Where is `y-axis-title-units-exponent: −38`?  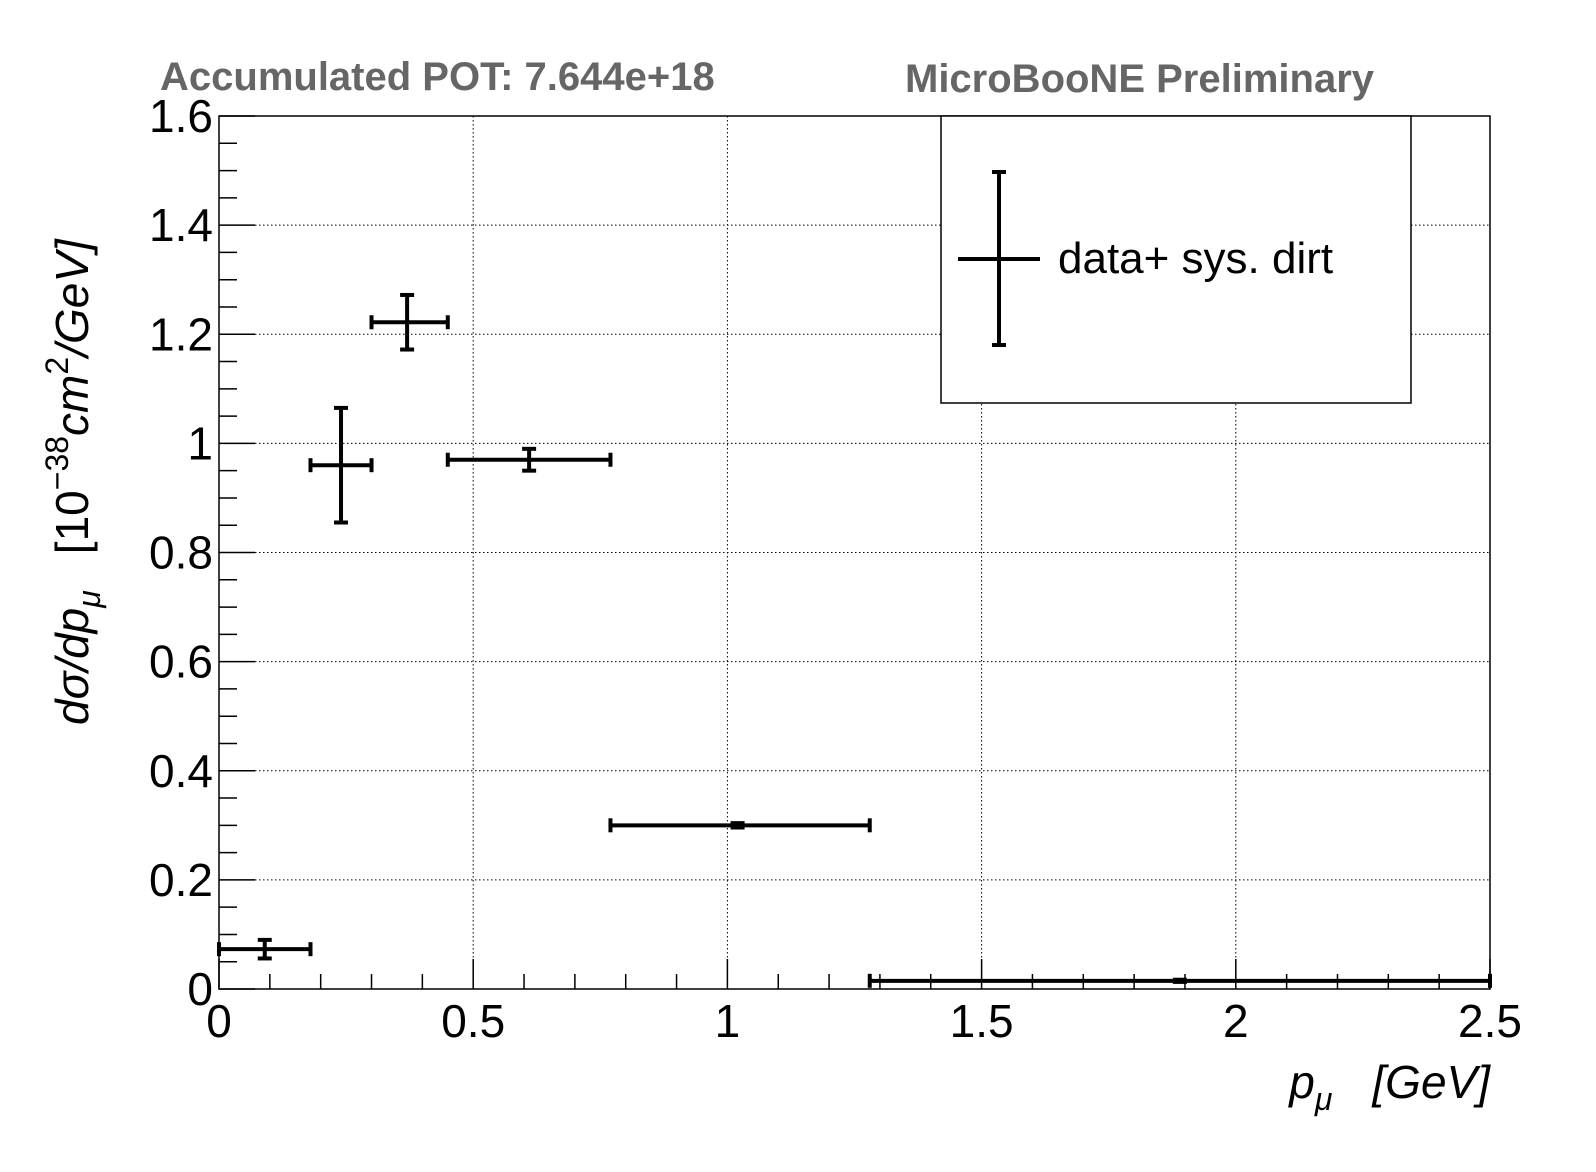 y-axis-title-units-exponent: −38 is located at coordinates (57, 463).